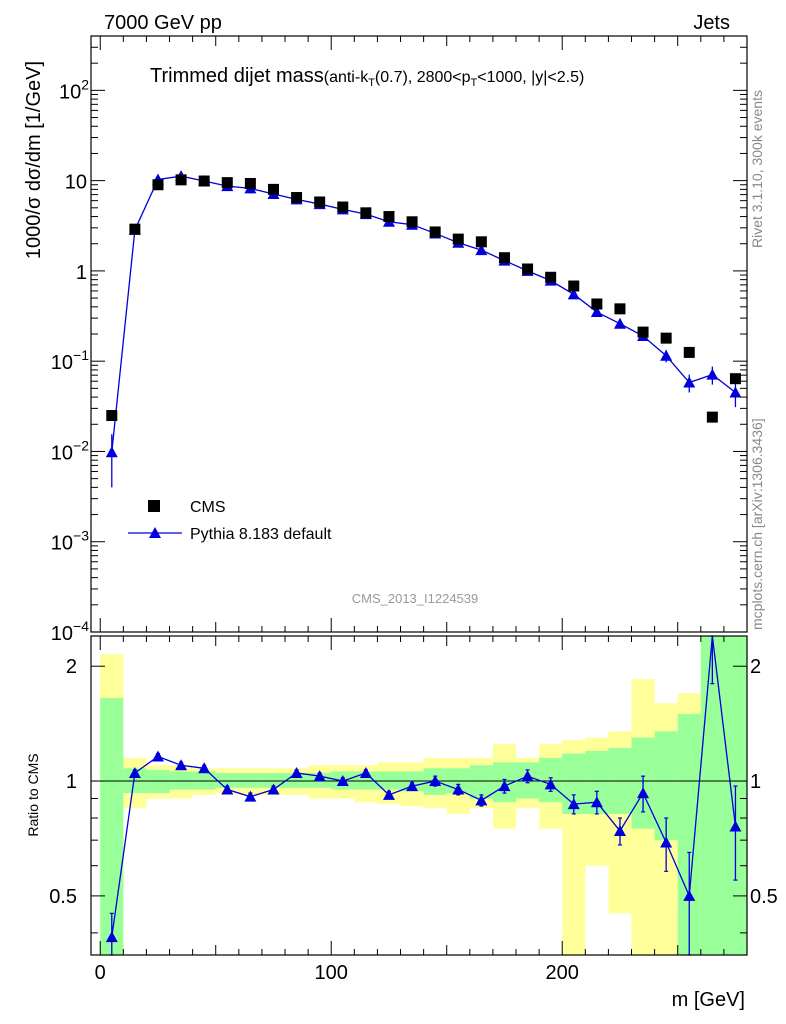  Describe the element at coordinates (71, 667) in the screenshot. I see `ratio-y-tick-label: 2` at that location.